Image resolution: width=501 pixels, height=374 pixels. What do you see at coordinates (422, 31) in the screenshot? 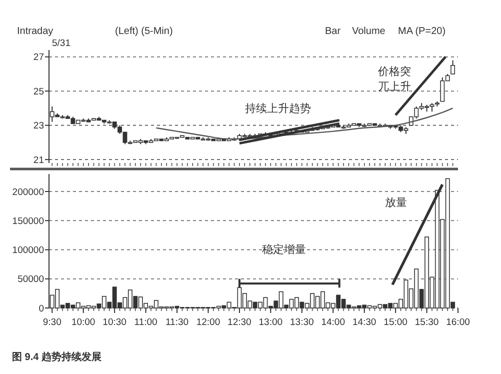
I see `text: MA (P=20)` at bounding box center [422, 31].